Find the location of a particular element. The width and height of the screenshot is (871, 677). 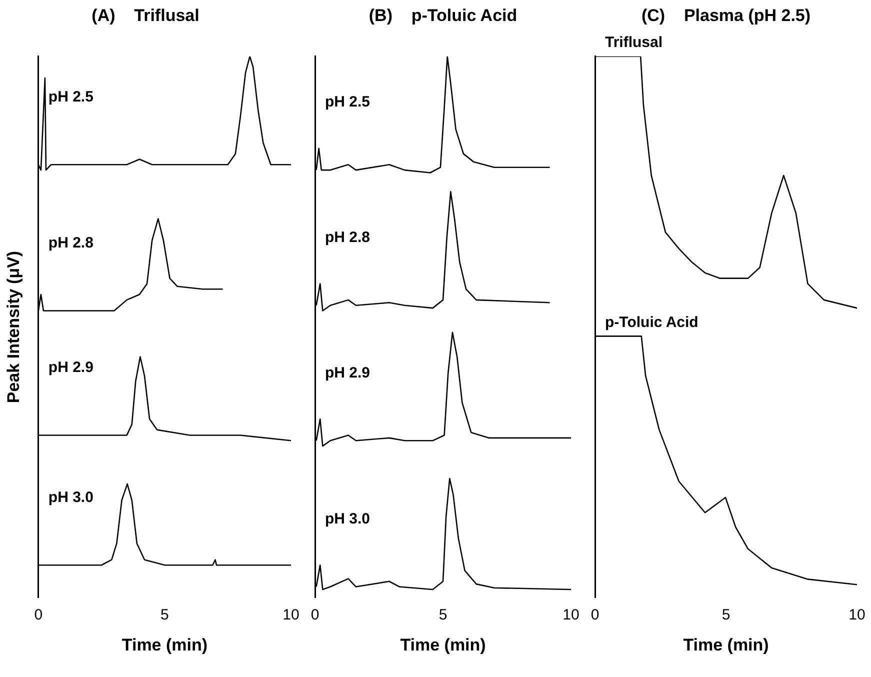

chart-title: (B) p-Toluic Acid is located at coordinates (443, 15).